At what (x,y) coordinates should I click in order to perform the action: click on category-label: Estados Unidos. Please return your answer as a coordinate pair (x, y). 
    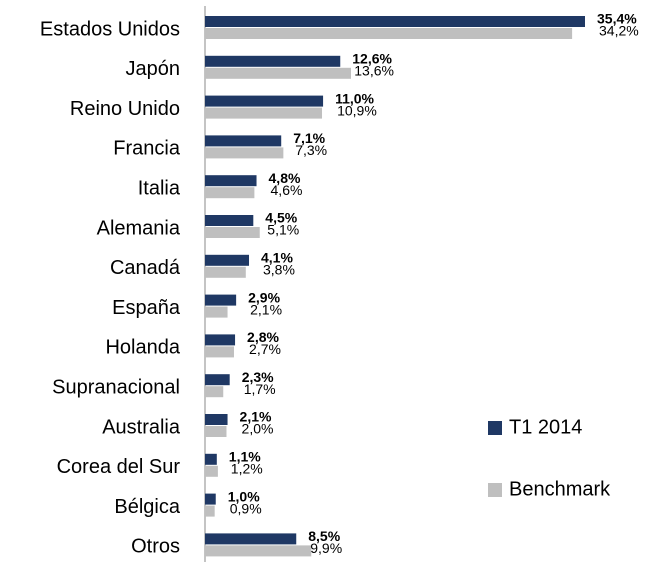
    Looking at the image, I should click on (110, 29).